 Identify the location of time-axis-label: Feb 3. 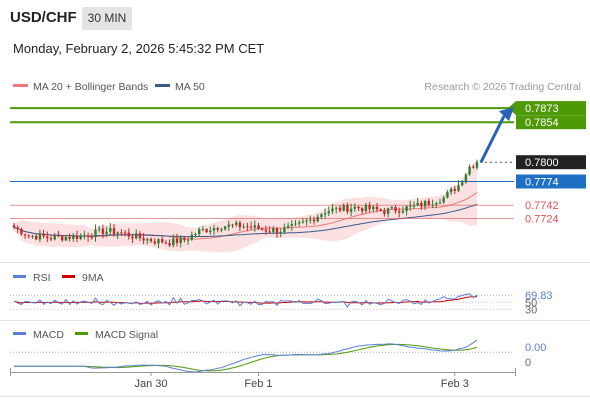
(455, 384).